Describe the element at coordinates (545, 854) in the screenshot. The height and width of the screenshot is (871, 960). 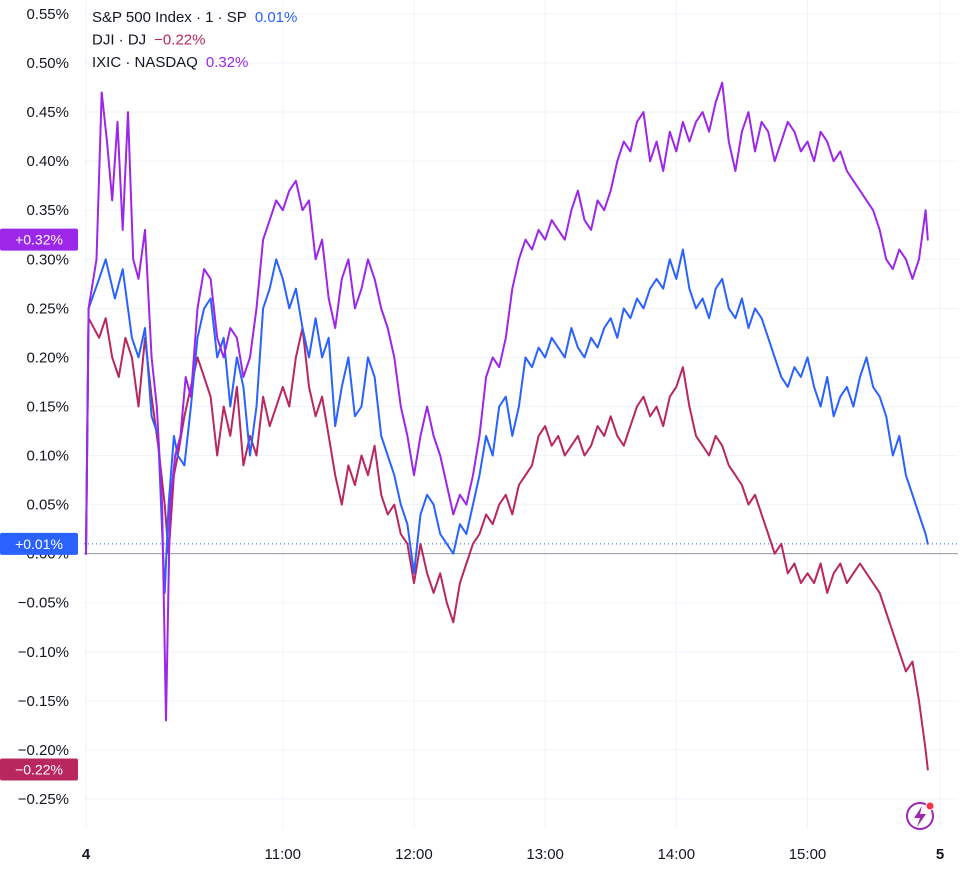
I see `x-tick-label: 13:00` at that location.